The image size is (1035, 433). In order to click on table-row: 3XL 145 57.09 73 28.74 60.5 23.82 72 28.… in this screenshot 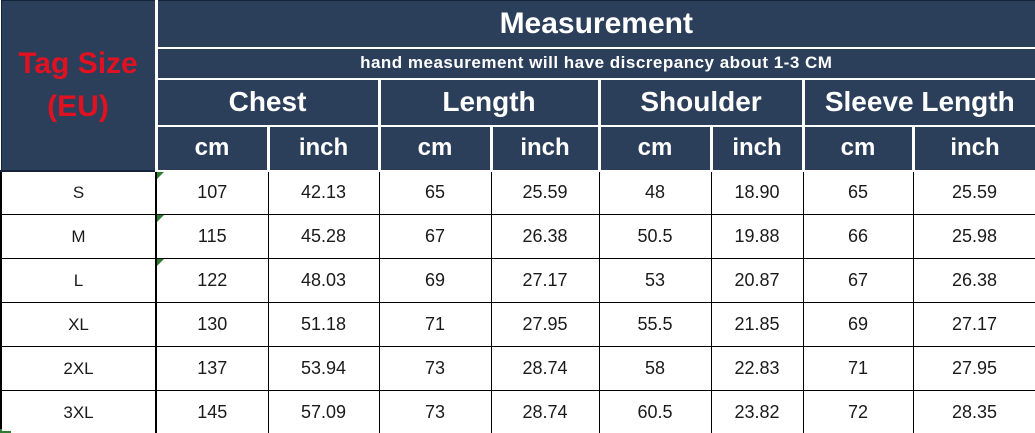, I will do `click(517, 411)`.